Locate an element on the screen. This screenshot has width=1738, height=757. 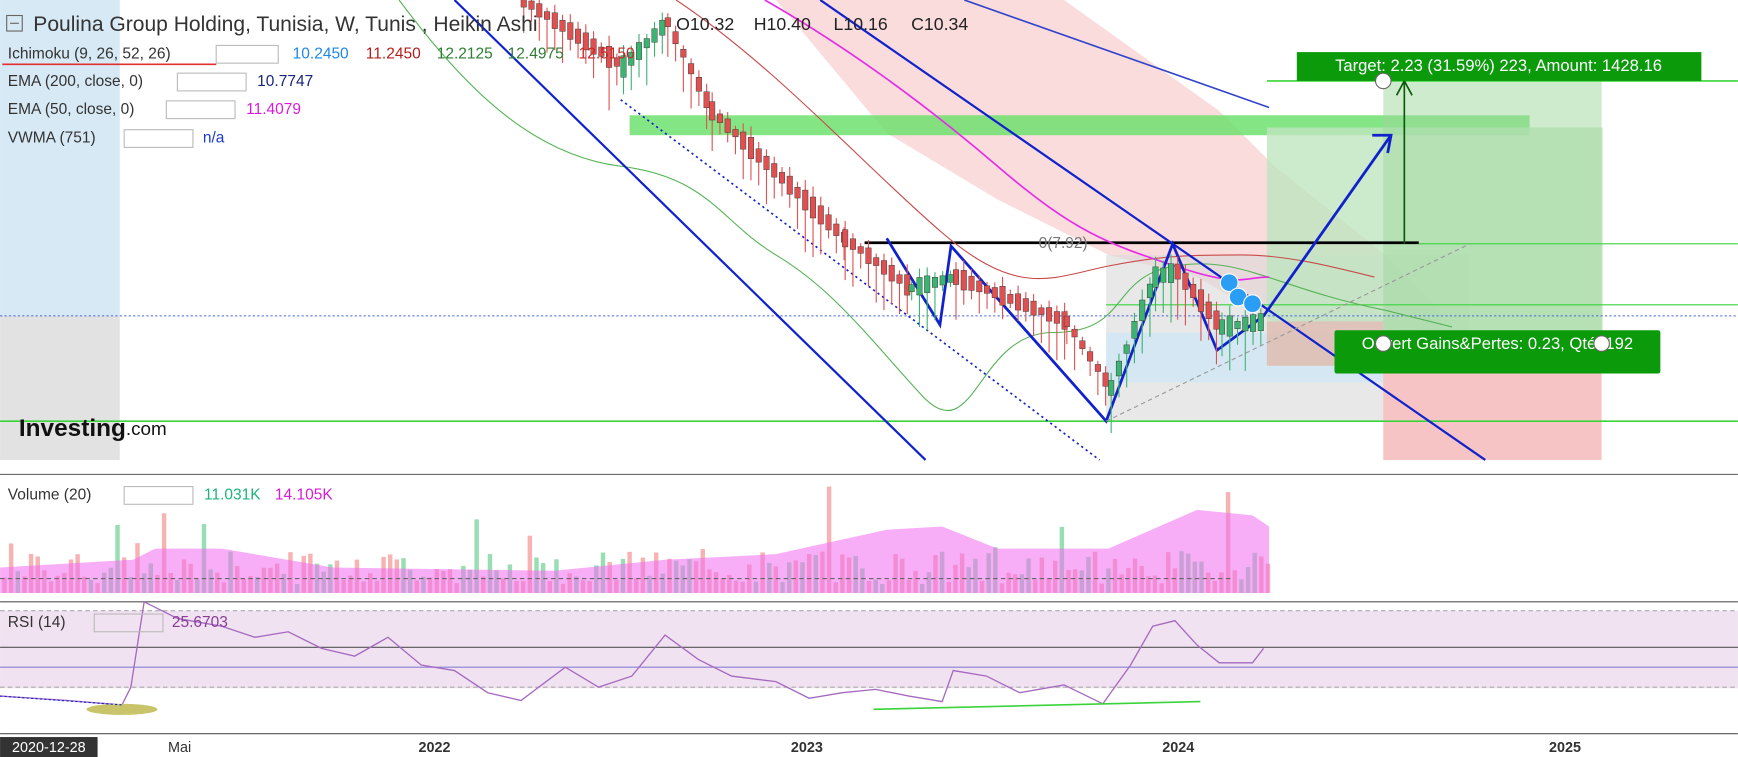
ohlc-close: C10.34 is located at coordinates (939, 24).